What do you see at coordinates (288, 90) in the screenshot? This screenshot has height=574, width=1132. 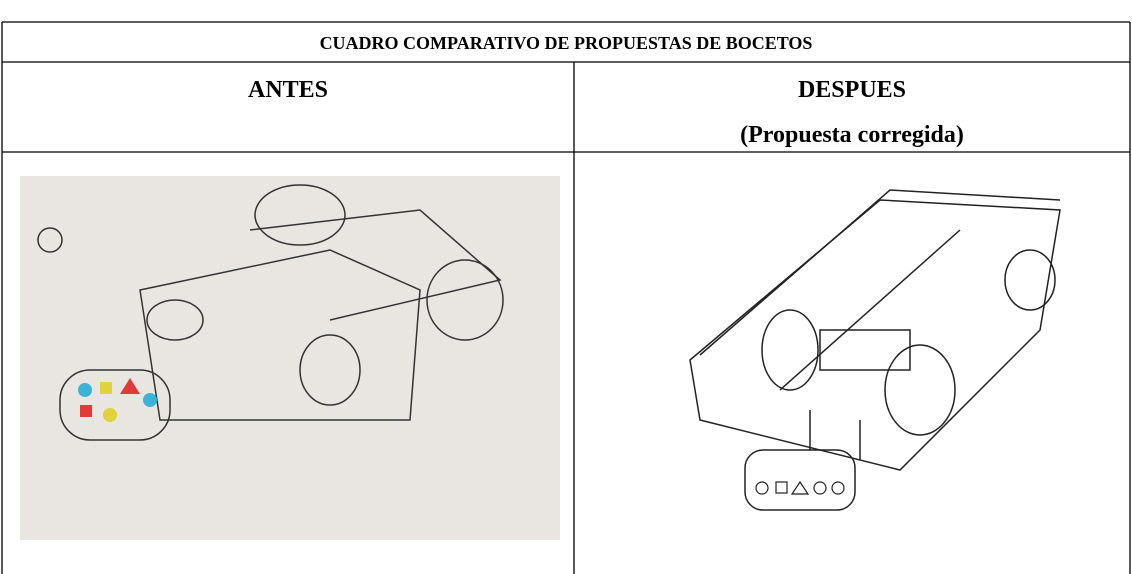 I see `column-heading: ANTES` at bounding box center [288, 90].